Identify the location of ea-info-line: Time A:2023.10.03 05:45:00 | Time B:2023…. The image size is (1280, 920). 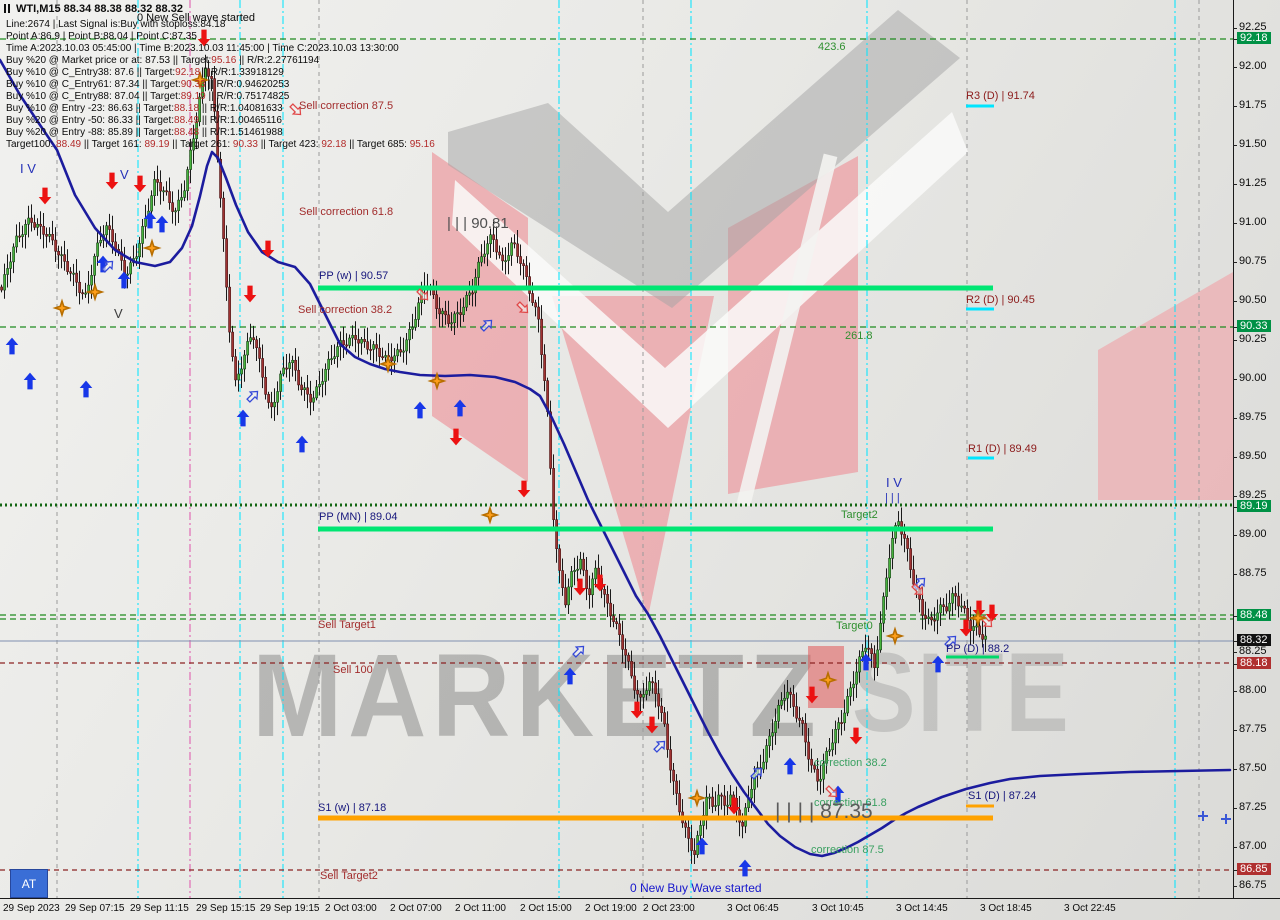
(202, 48).